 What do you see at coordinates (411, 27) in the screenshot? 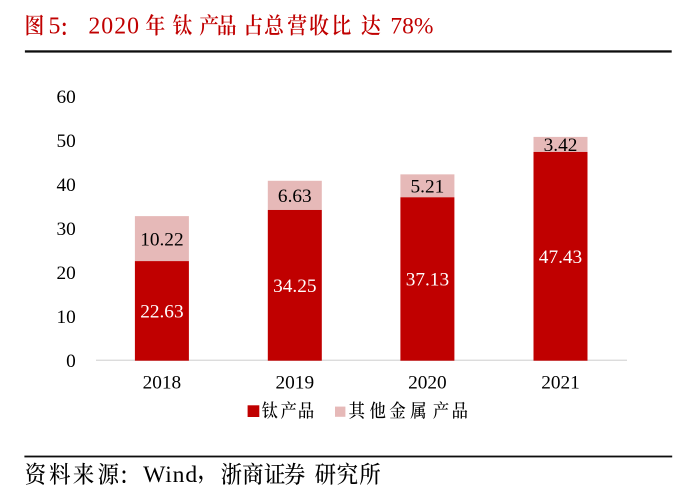
I see `svg-text: 78%` at bounding box center [411, 27].